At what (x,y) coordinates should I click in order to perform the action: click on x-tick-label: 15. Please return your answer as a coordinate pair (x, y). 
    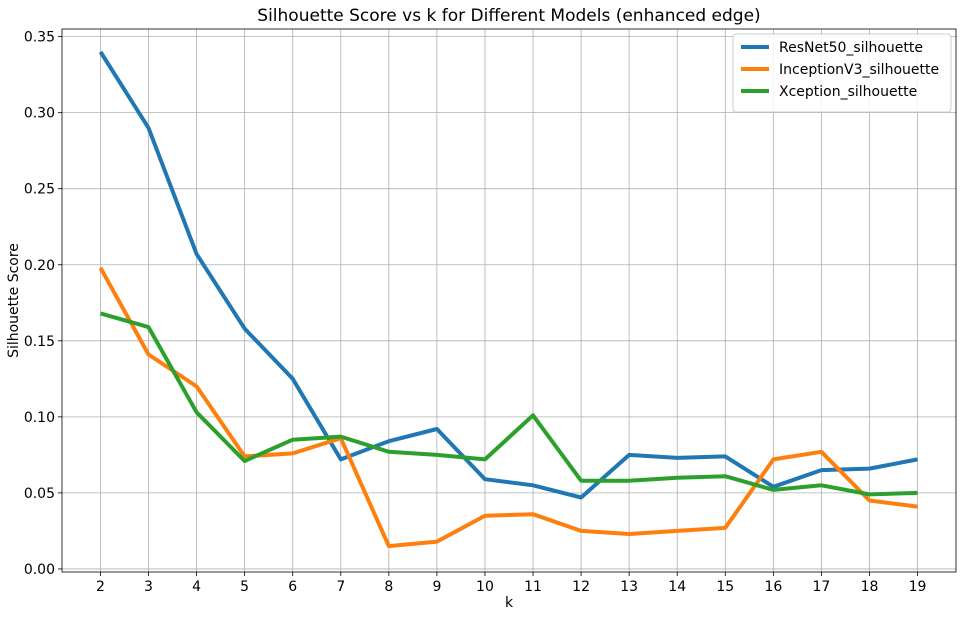
    Looking at the image, I should click on (725, 587).